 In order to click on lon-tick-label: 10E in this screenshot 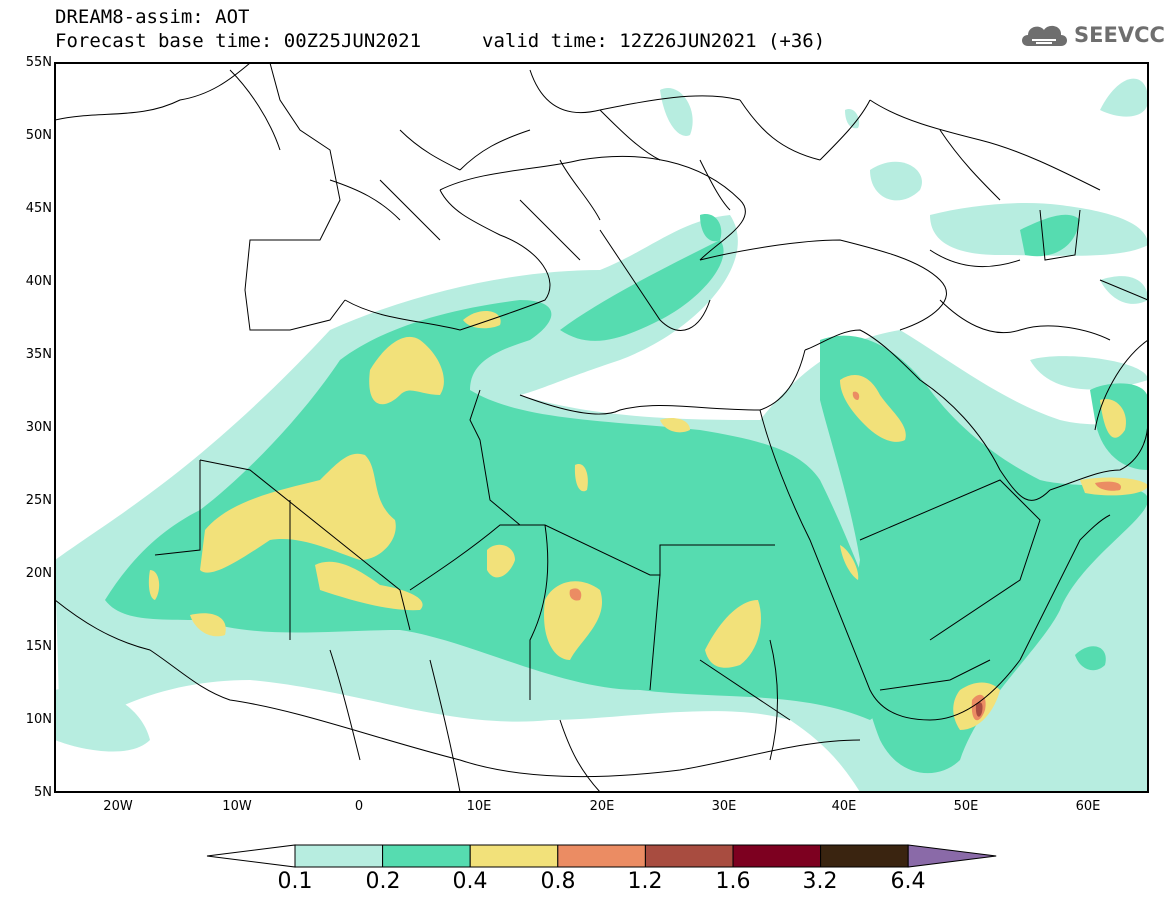, I will do `click(479, 806)`.